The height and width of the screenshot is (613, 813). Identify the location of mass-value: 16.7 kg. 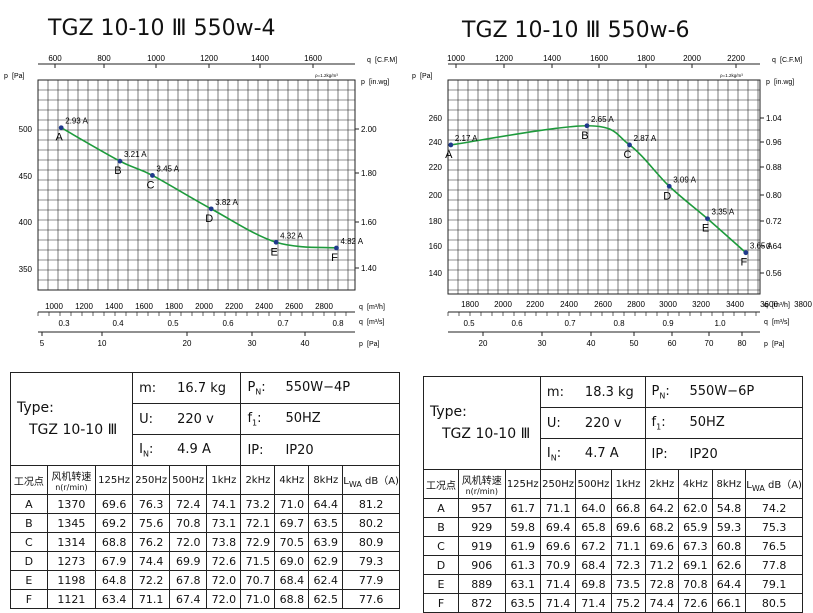
(201, 388).